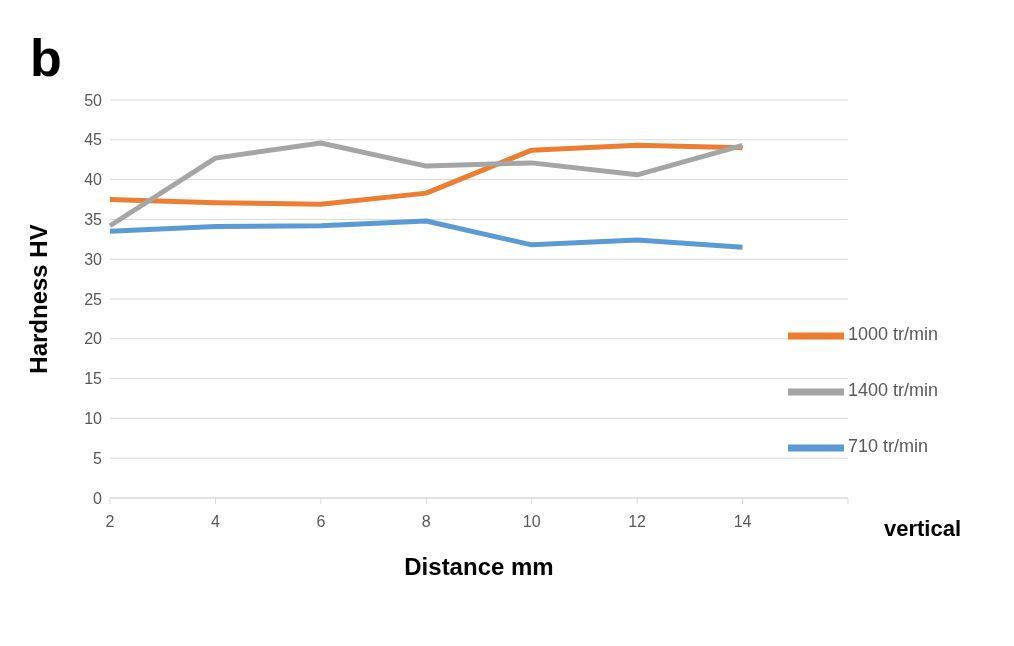  I want to click on y-tick-label: 35, so click(93, 220).